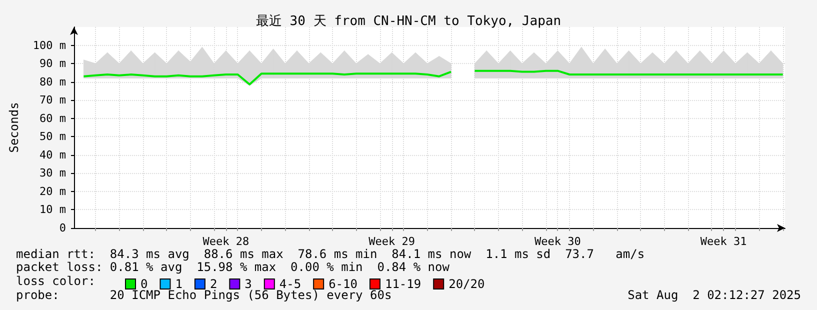 This screenshot has width=817, height=310. What do you see at coordinates (290, 284) in the screenshot?
I see `legend-label: 4-5` at bounding box center [290, 284].